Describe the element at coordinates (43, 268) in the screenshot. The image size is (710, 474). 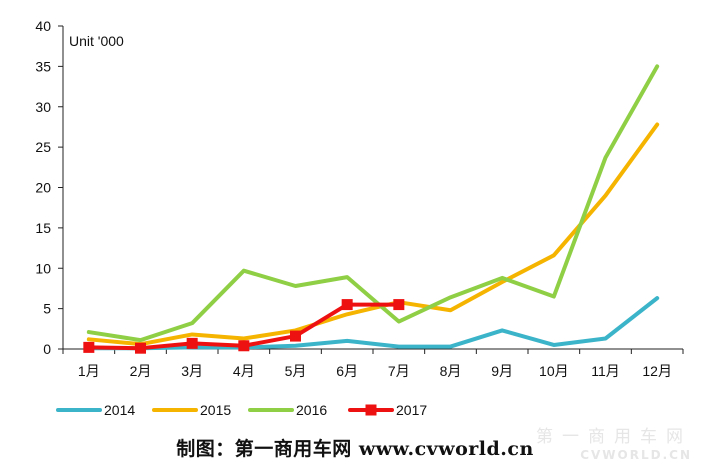
I see `y-tick-label: 10` at that location.